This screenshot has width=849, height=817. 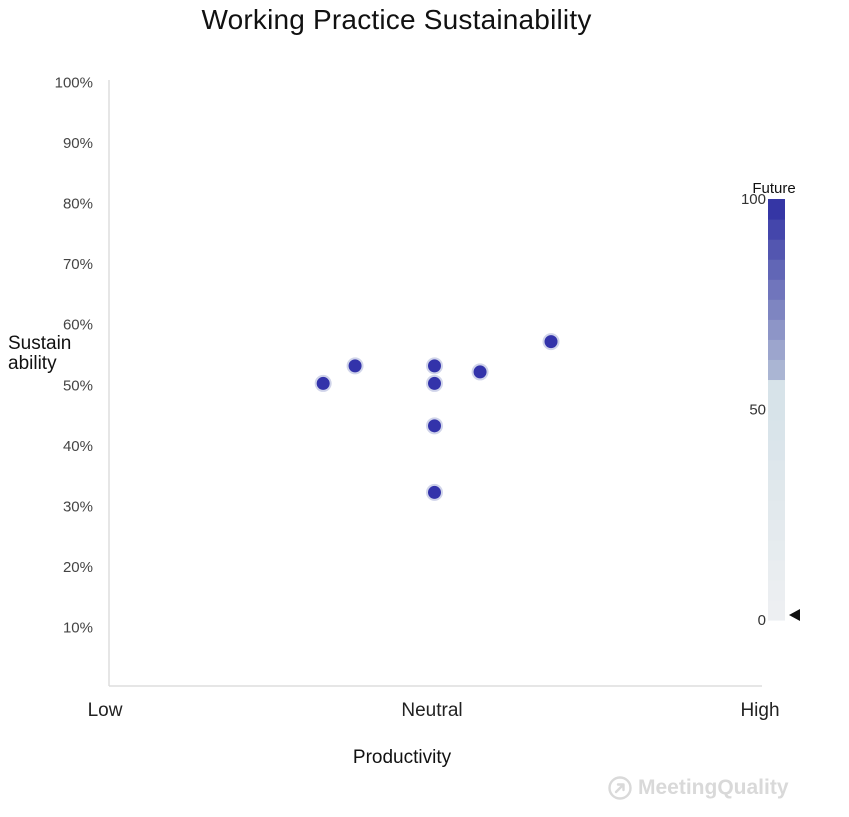 I want to click on y-tick-label: 10%, so click(x=78, y=627).